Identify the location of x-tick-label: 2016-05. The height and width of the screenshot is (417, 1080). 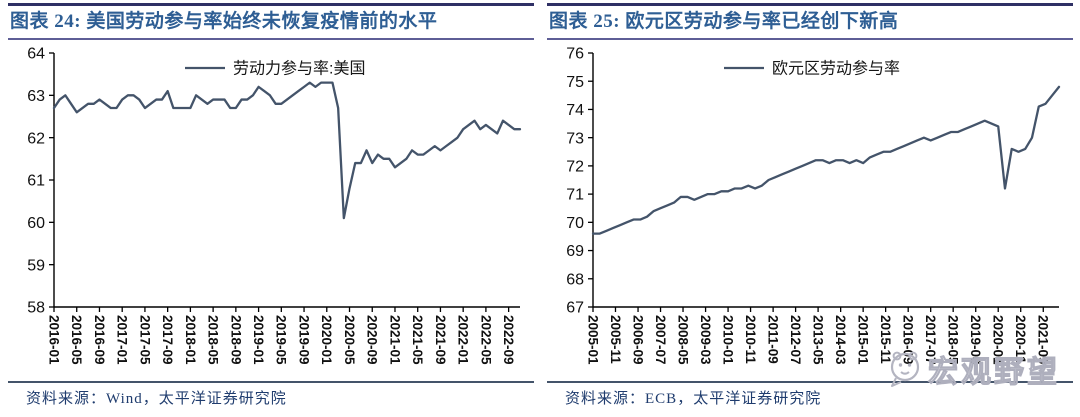
(76, 340).